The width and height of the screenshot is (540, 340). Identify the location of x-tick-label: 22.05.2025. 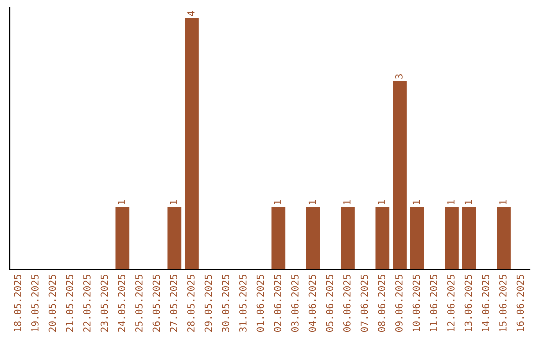
(87, 303).